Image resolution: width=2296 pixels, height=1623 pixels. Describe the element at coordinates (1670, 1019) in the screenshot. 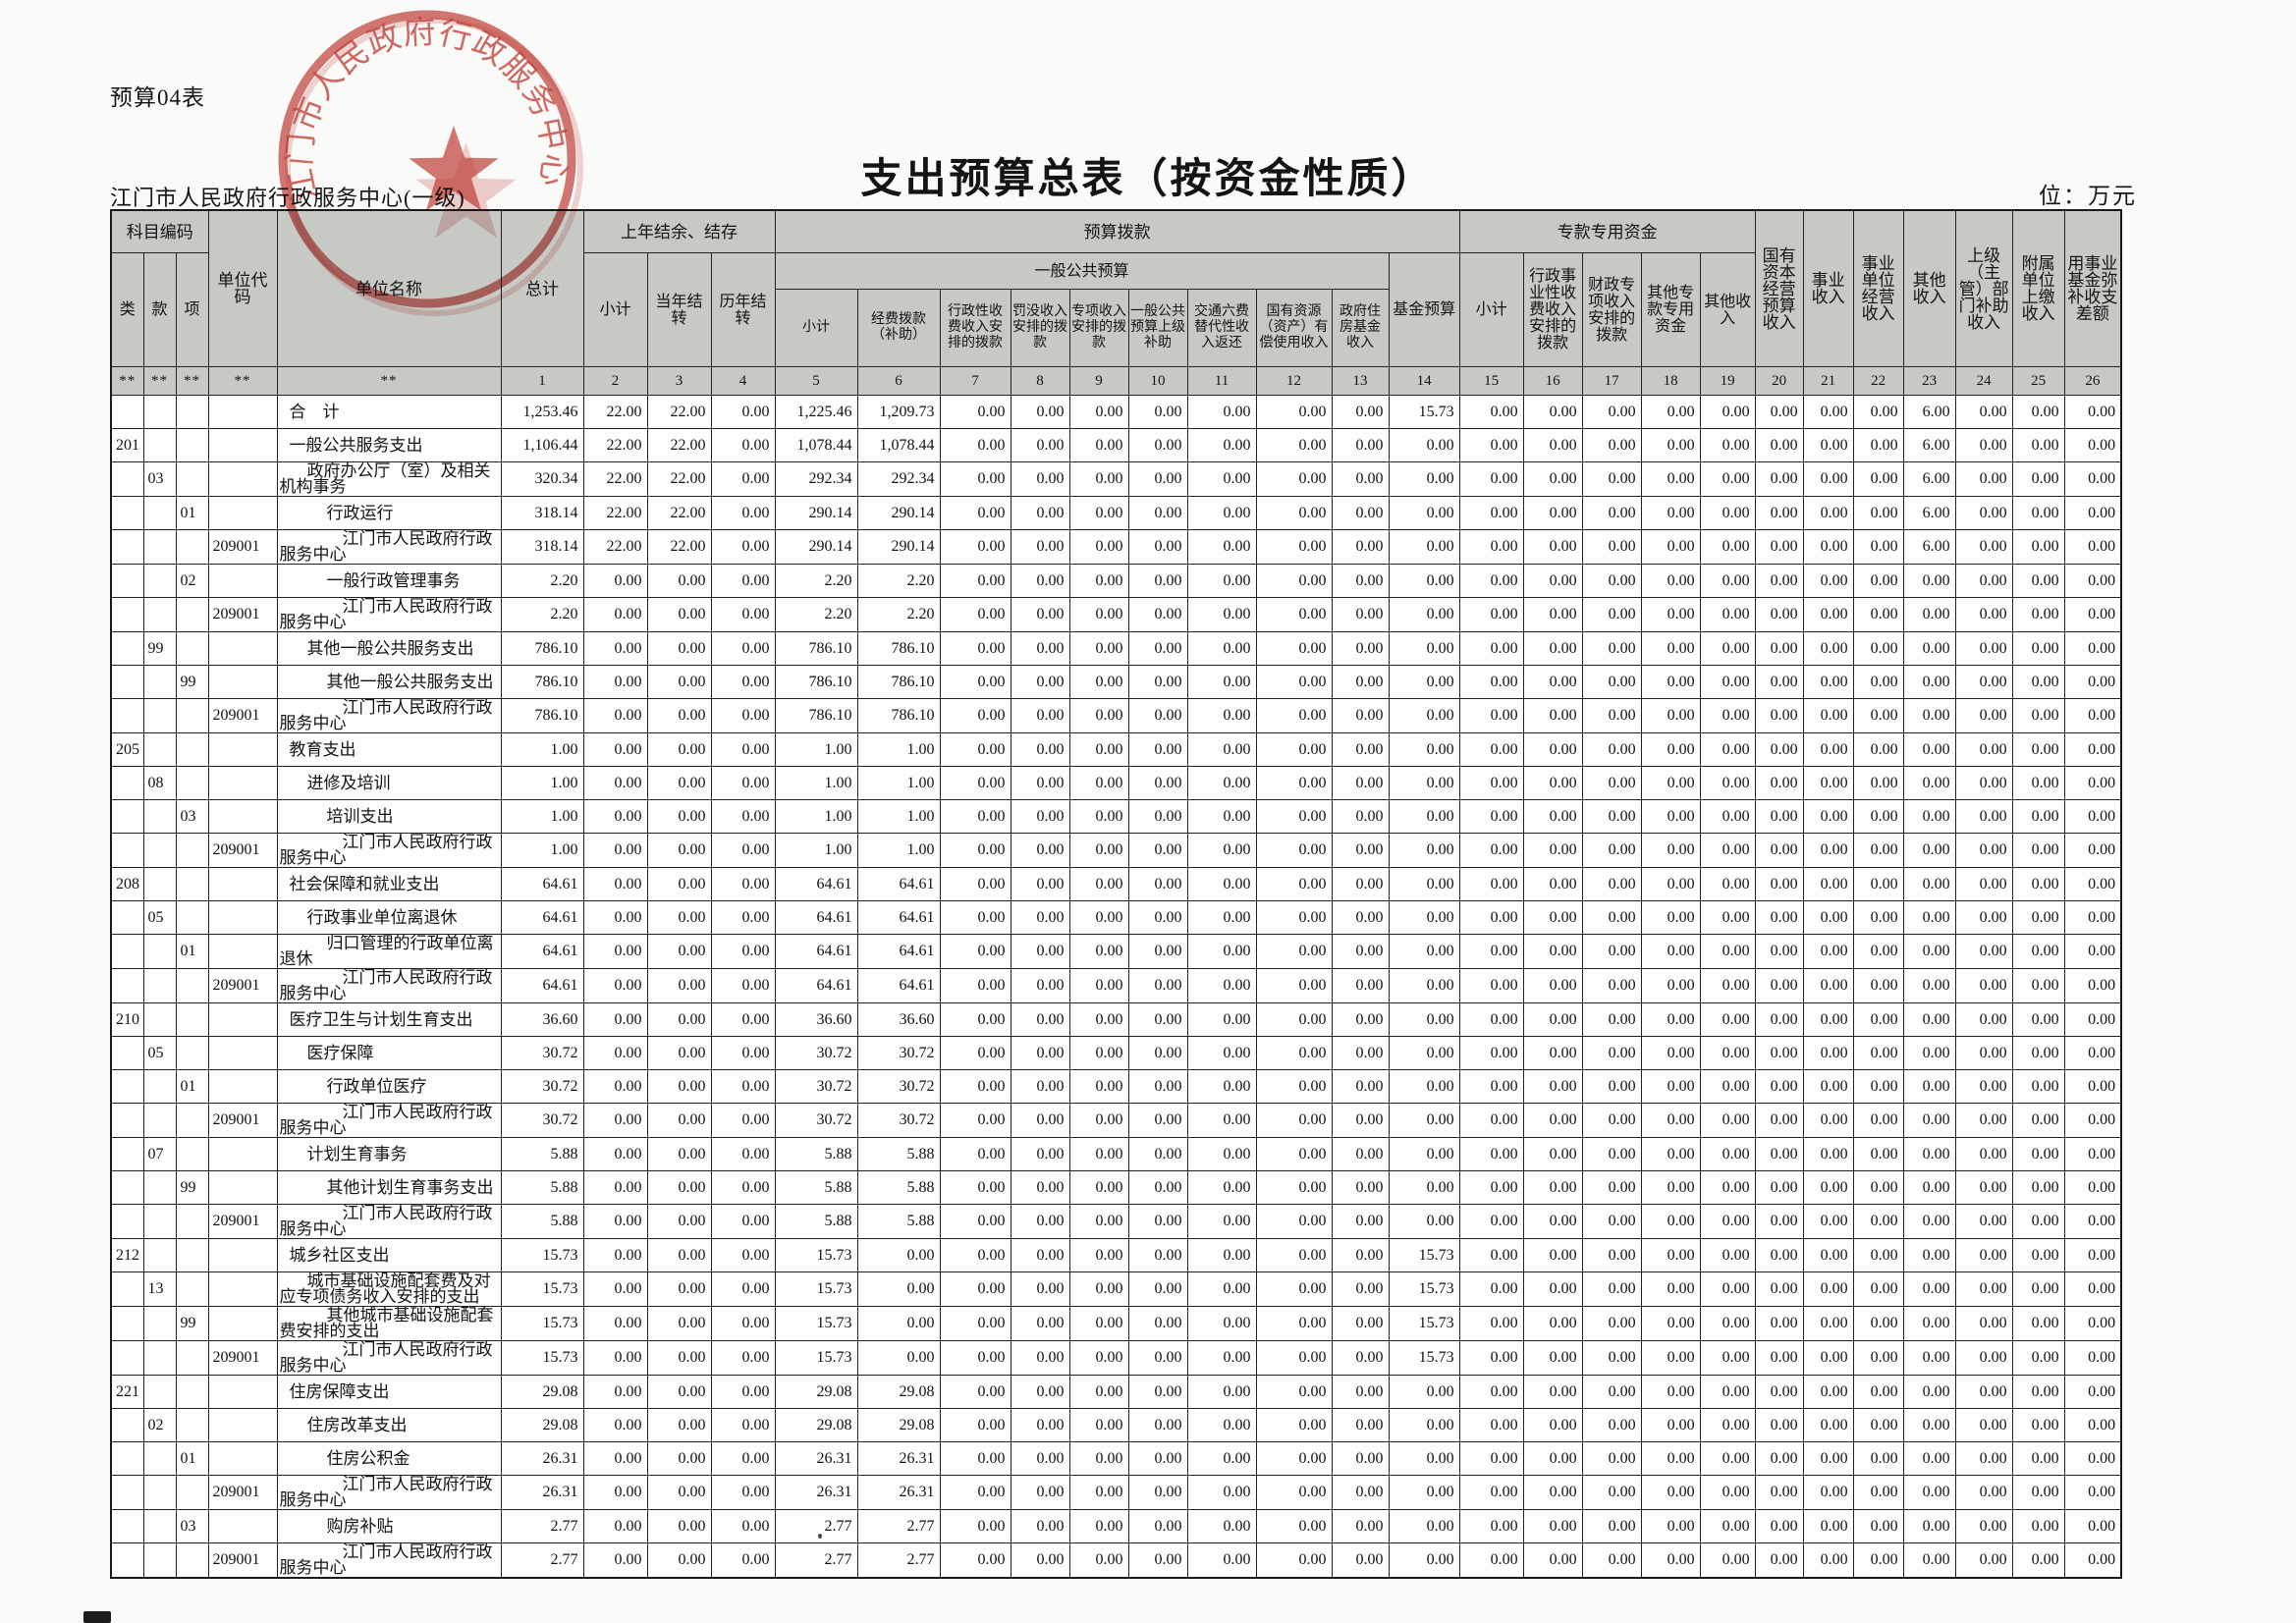

I see `cell-value-18: 0.00` at that location.